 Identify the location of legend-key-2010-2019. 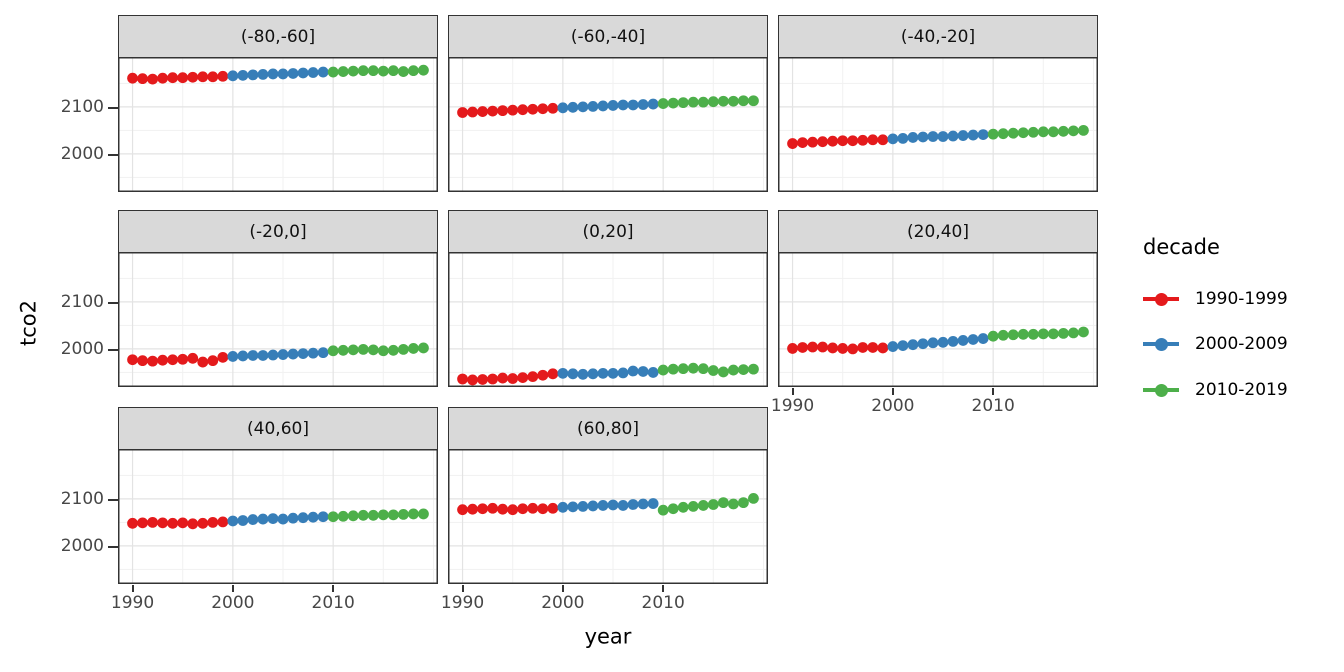
(1161, 390).